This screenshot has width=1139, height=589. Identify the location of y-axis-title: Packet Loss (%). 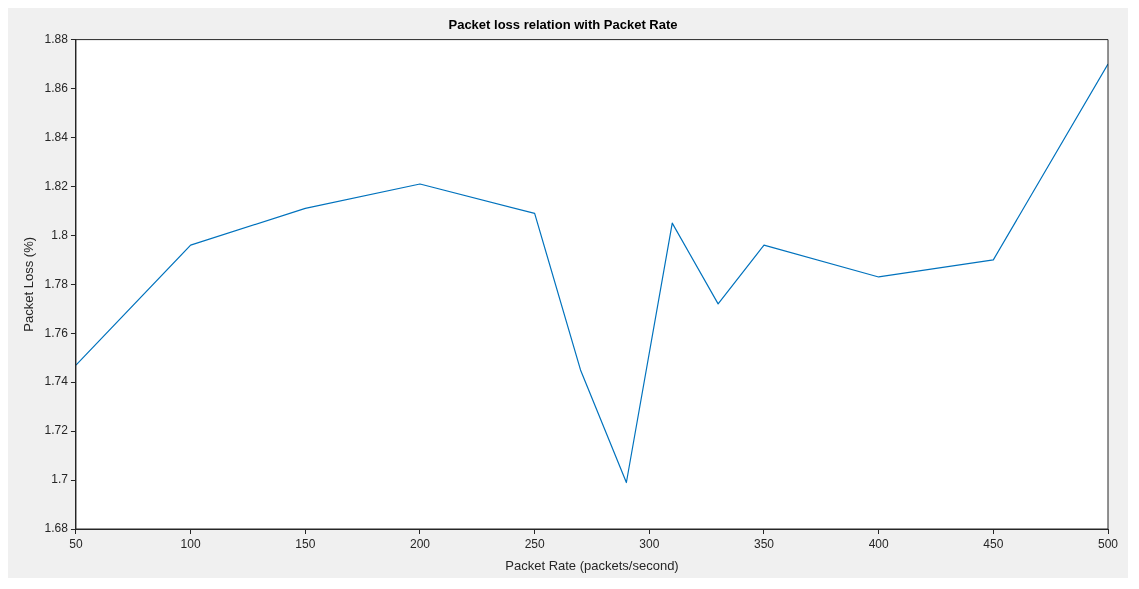
(29, 284).